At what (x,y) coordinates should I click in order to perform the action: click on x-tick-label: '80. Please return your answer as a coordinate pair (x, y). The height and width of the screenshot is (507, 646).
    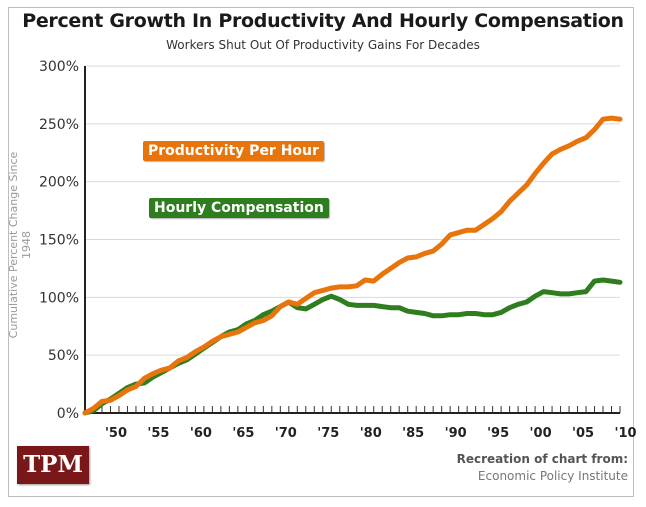
    Looking at the image, I should click on (371, 433).